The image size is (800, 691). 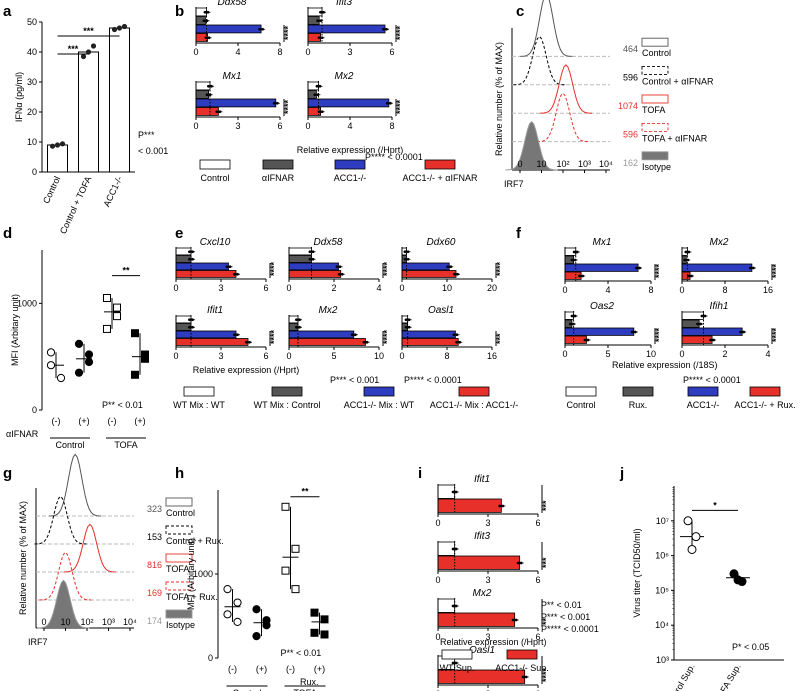 What do you see at coordinates (514, 184) in the screenshot?
I see `x-axis-label: IRF7` at bounding box center [514, 184].